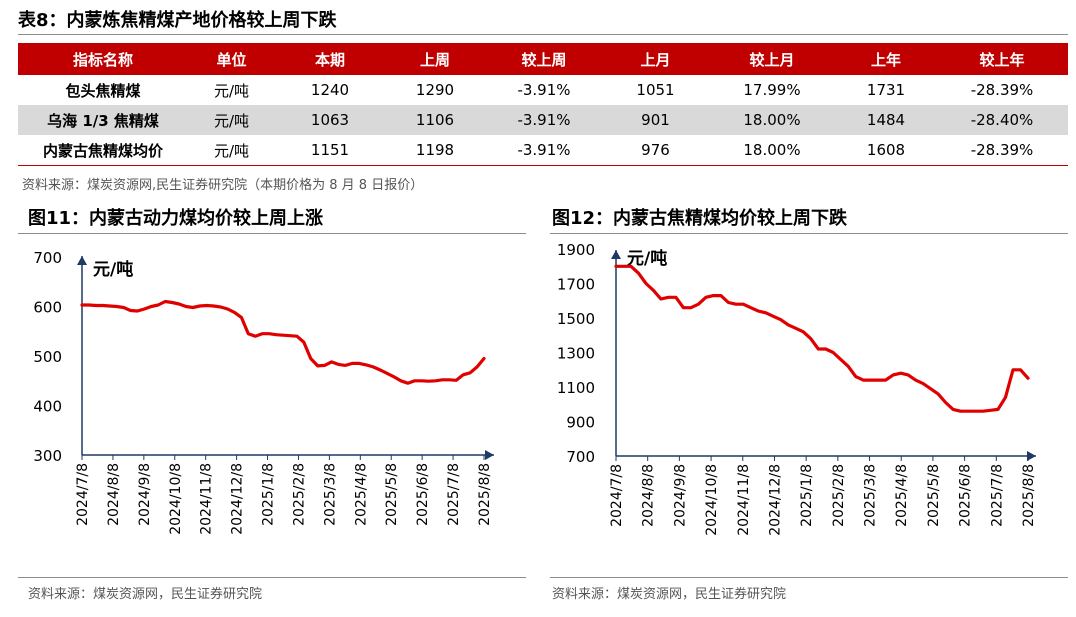 The image size is (1076, 617). Describe the element at coordinates (47, 407) in the screenshot. I see `y-tick-label: 400` at that location.